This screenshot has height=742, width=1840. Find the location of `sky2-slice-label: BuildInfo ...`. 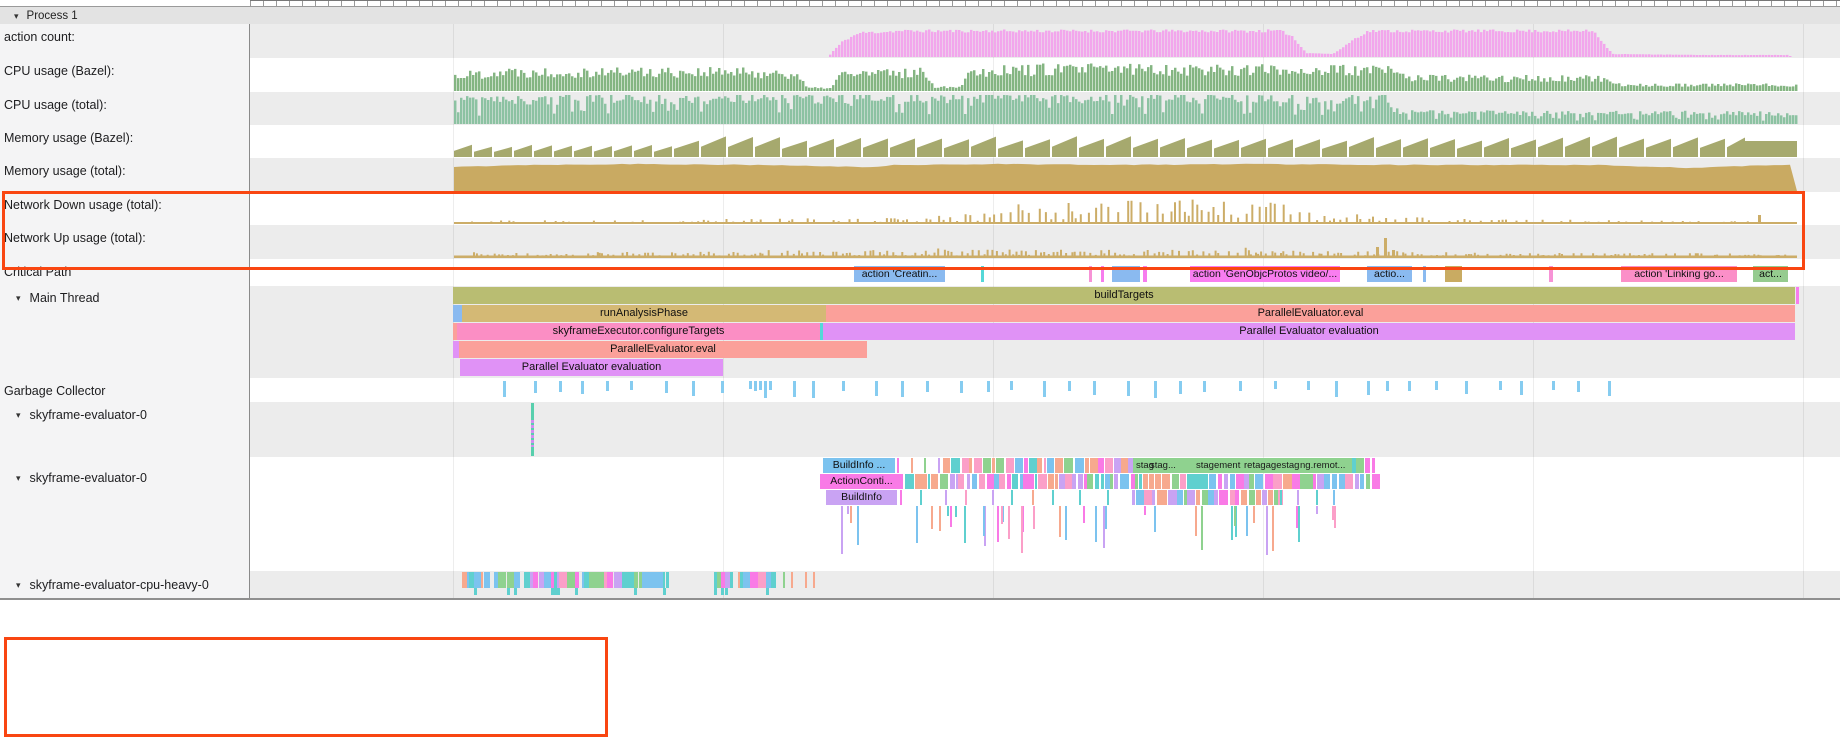

sky2-slice-label: BuildInfo ... is located at coordinates (859, 465).